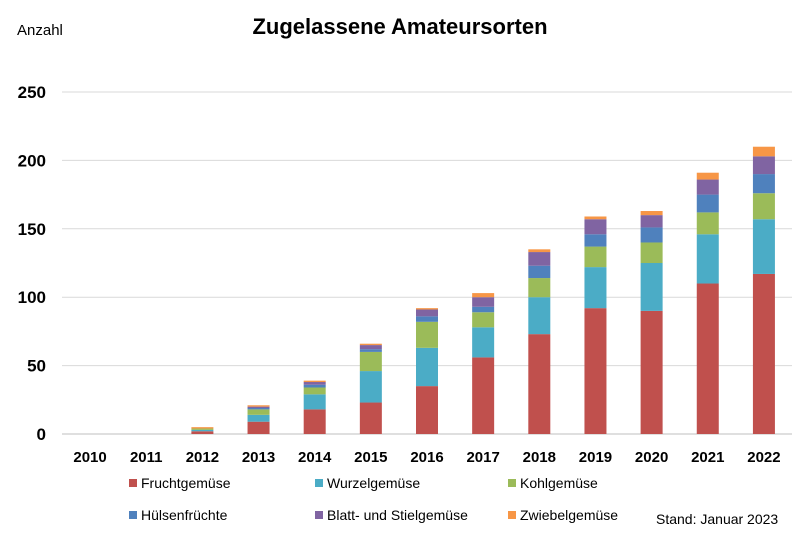  I want to click on legend-item: Wurzelgemüse, so click(367, 483).